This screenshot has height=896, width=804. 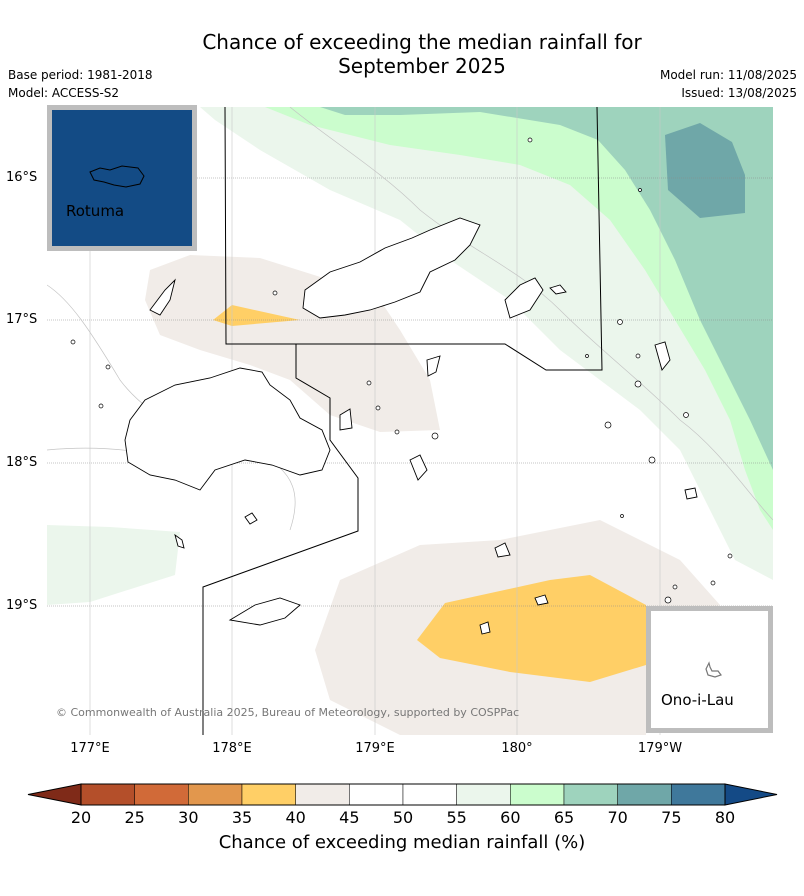 I want to click on shade-55-60-west, so click(x=113, y=565).